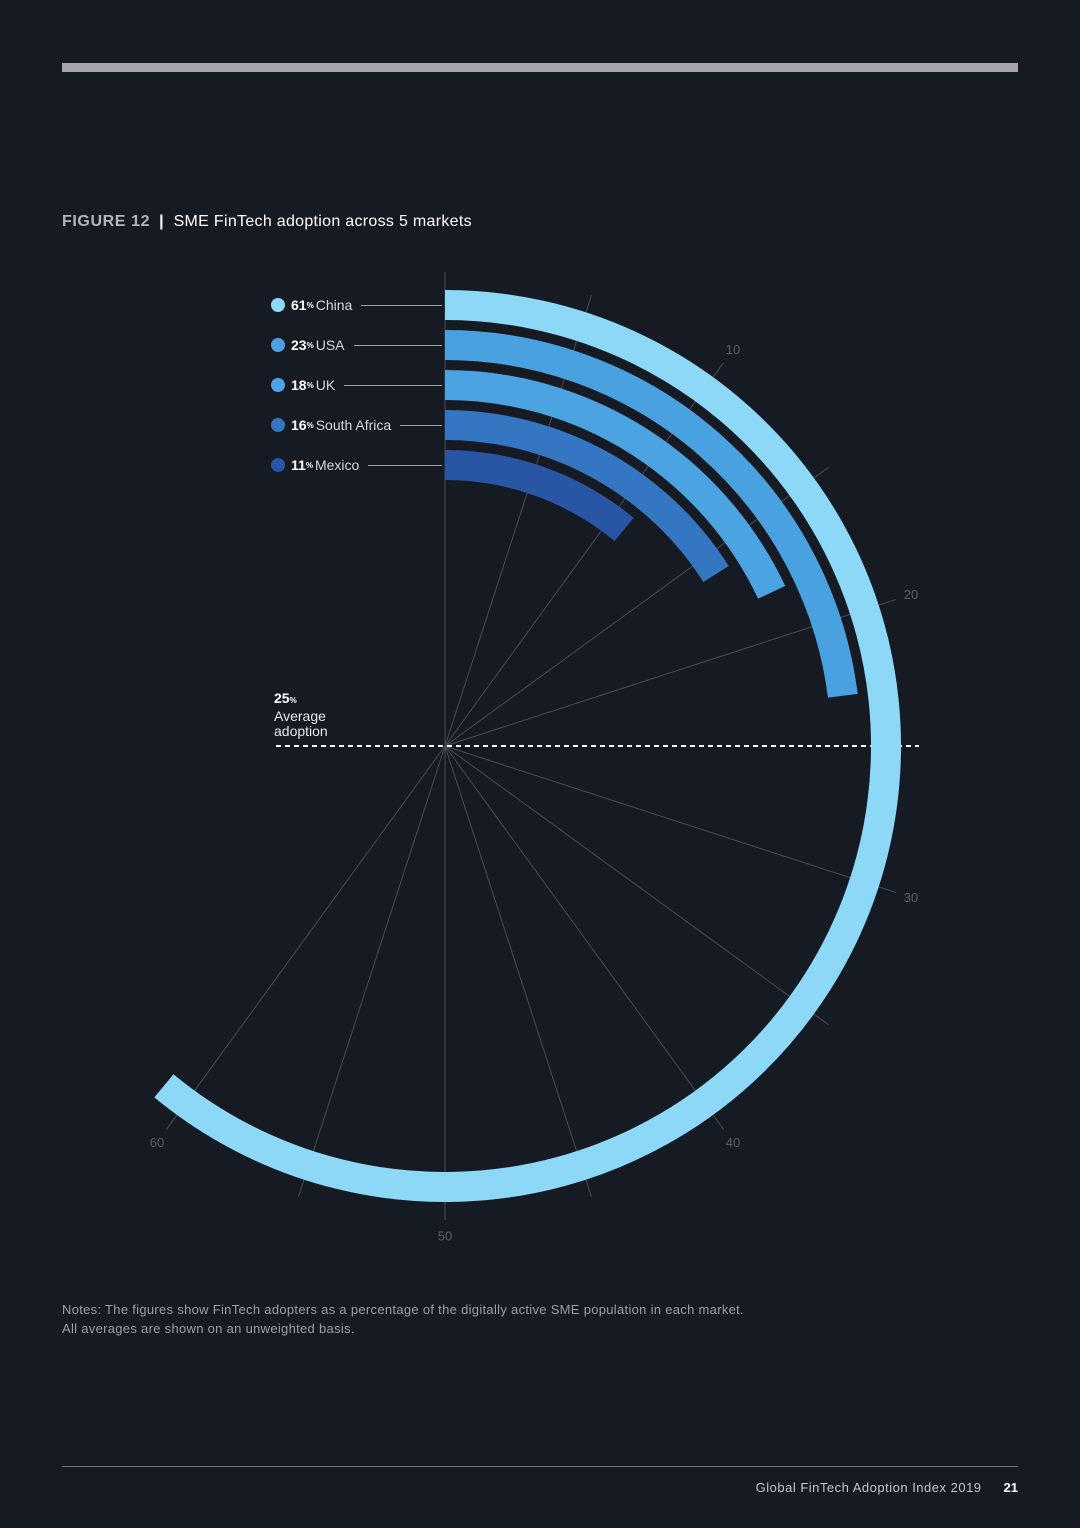  I want to click on average-value: 25, so click(282, 698).